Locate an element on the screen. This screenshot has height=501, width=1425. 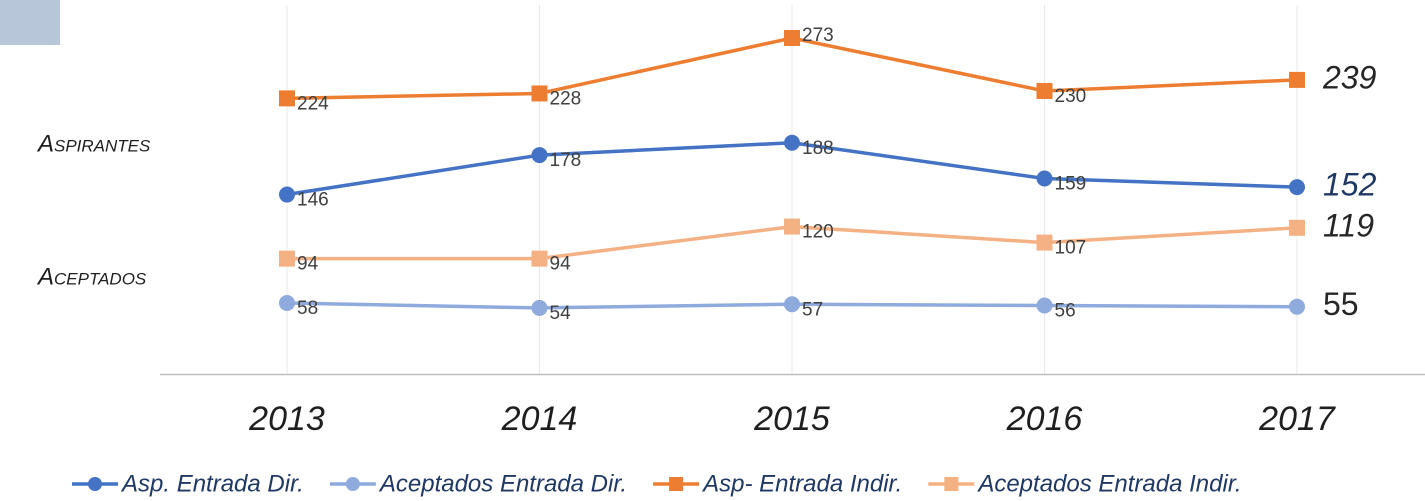
data-label: 57 is located at coordinates (812, 309).